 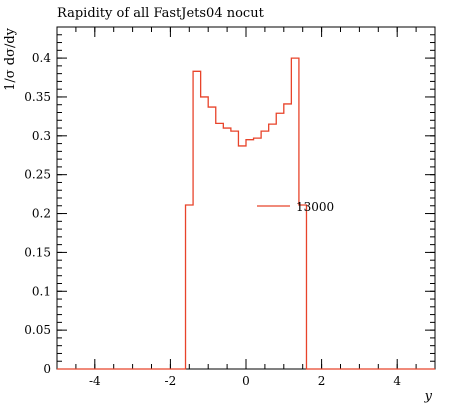 What do you see at coordinates (37, 175) in the screenshot?
I see `y-tick-label: 0.25` at bounding box center [37, 175].